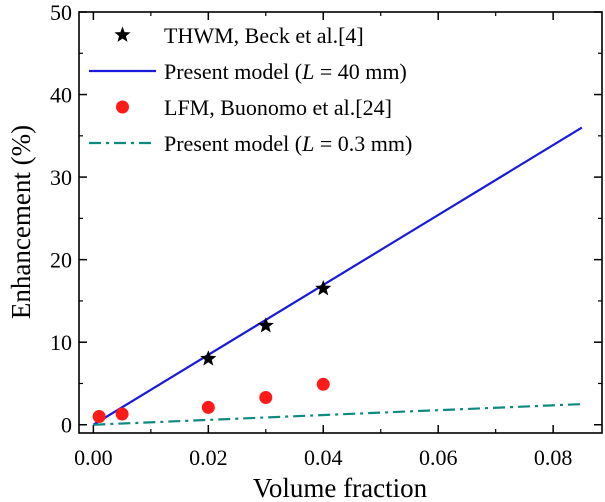 The image size is (605, 502). What do you see at coordinates (21, 222) in the screenshot?
I see `y-axis-title: Enhancement (%)` at bounding box center [21, 222].